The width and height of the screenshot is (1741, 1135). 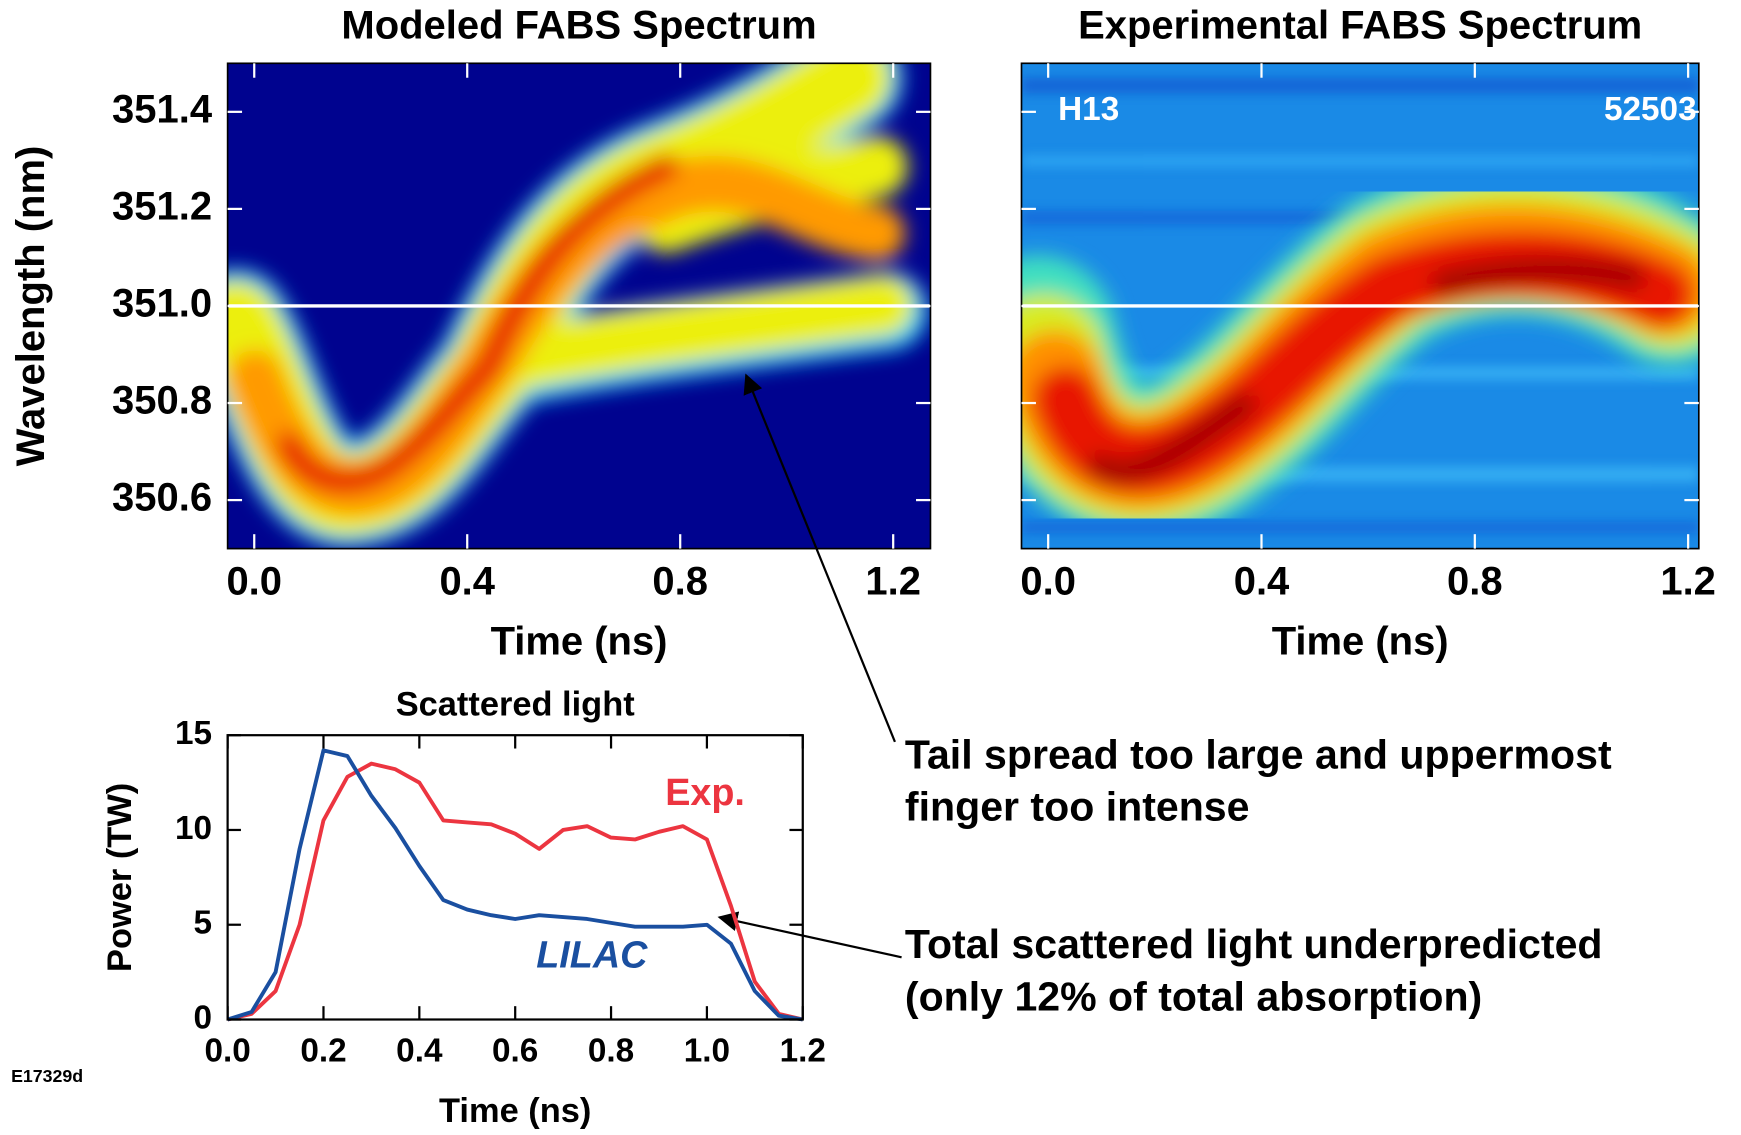 I want to click on annotation: 52503, so click(x=1650, y=109).